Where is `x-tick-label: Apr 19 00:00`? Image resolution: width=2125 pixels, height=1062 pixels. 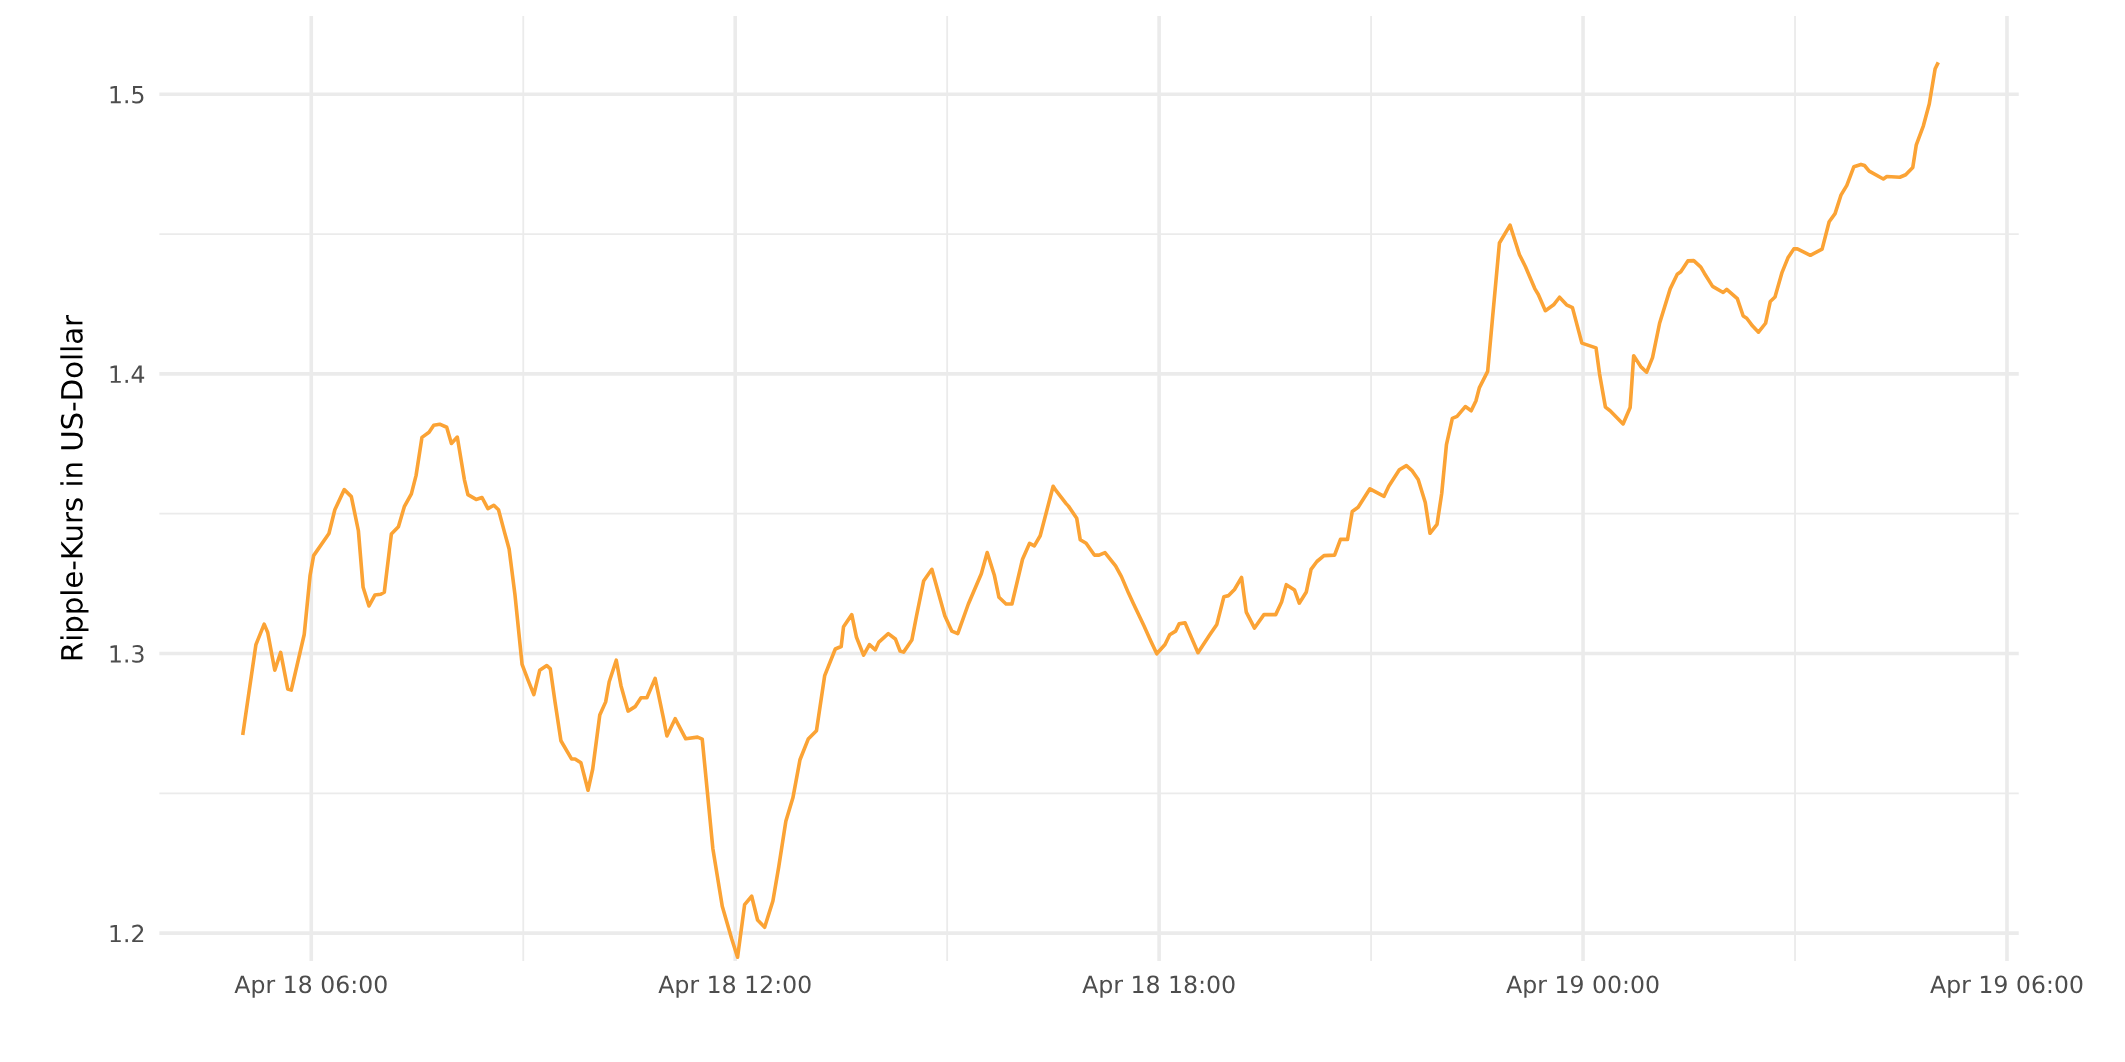 x-tick-label: Apr 19 00:00 is located at coordinates (1582, 986).